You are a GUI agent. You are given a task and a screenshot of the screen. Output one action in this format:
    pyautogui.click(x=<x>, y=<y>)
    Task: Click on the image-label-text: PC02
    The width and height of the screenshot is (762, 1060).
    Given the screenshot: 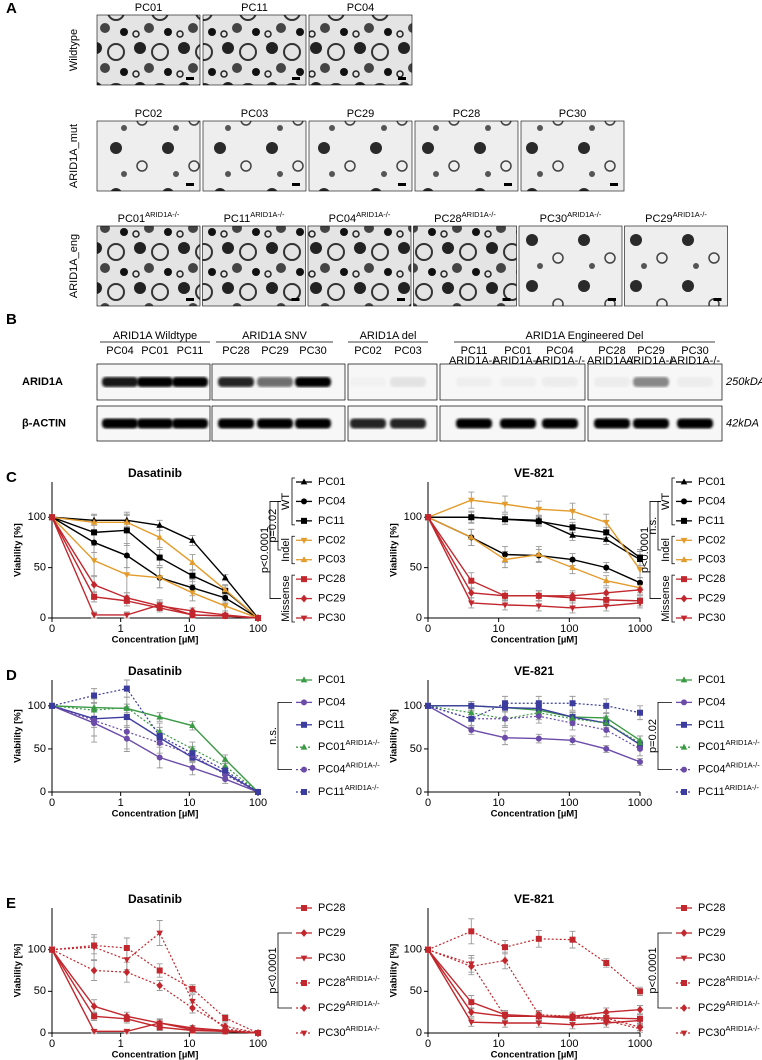 What is the action you would take?
    pyautogui.click(x=149, y=114)
    